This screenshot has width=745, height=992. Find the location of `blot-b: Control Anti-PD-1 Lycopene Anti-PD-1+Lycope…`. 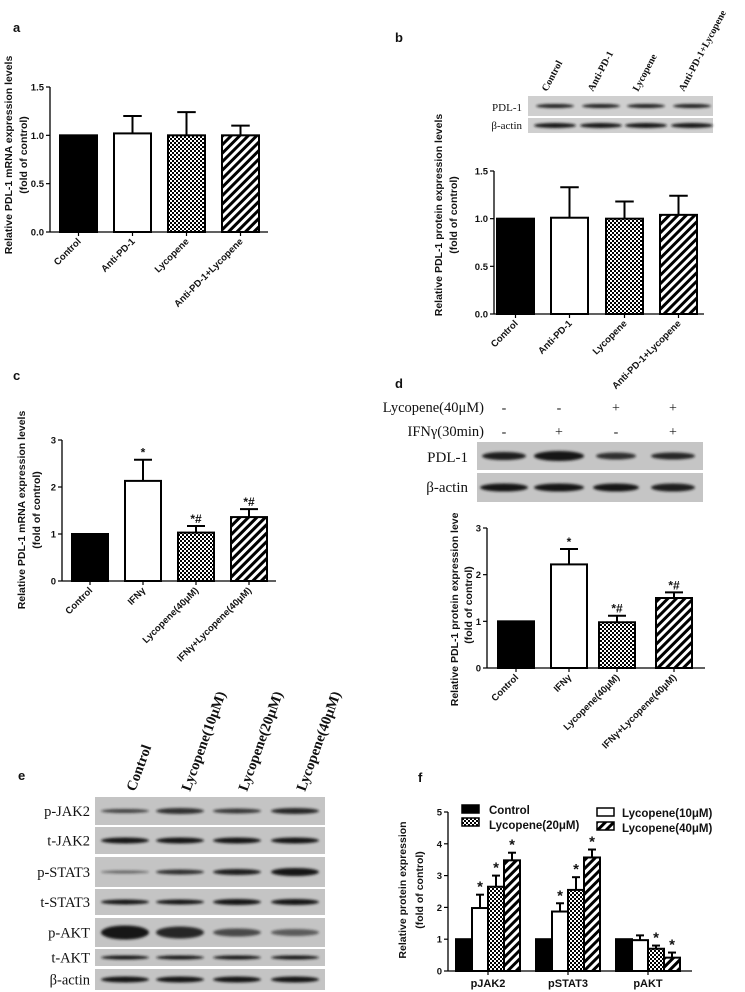

blot-b: Control Anti-PD-1 Lycopene Anti-PD-1+Lycope… is located at coordinates (610, 70).